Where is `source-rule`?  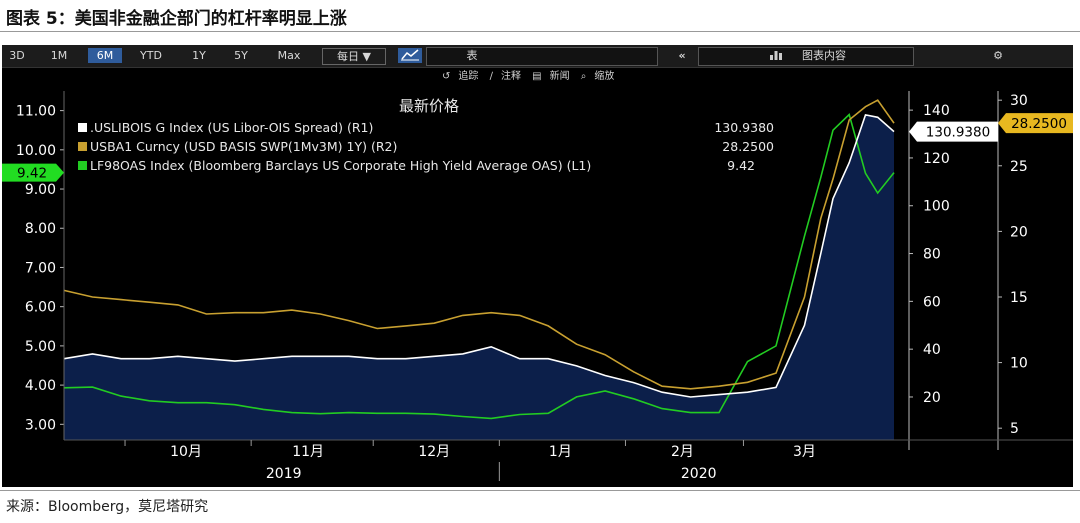
source-rule is located at coordinates (540, 490).